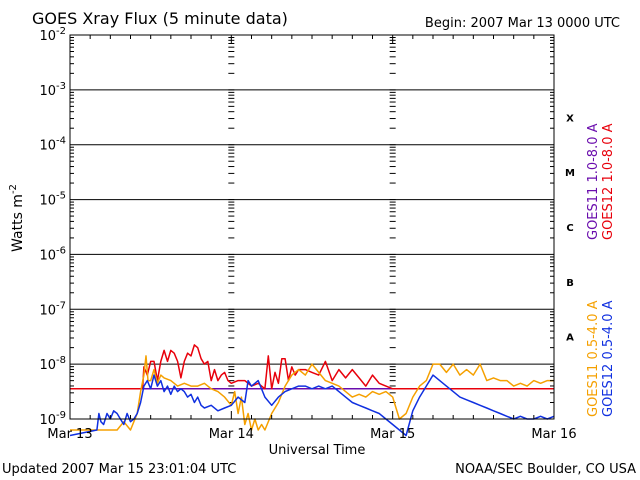  I want to click on y-tick-exp: -3, so click(61, 86).